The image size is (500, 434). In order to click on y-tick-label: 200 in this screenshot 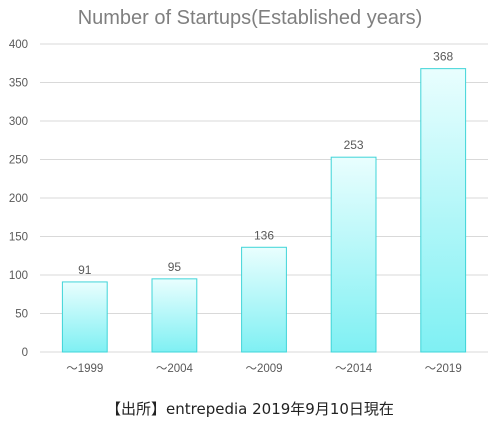, I will do `click(18, 199)`.